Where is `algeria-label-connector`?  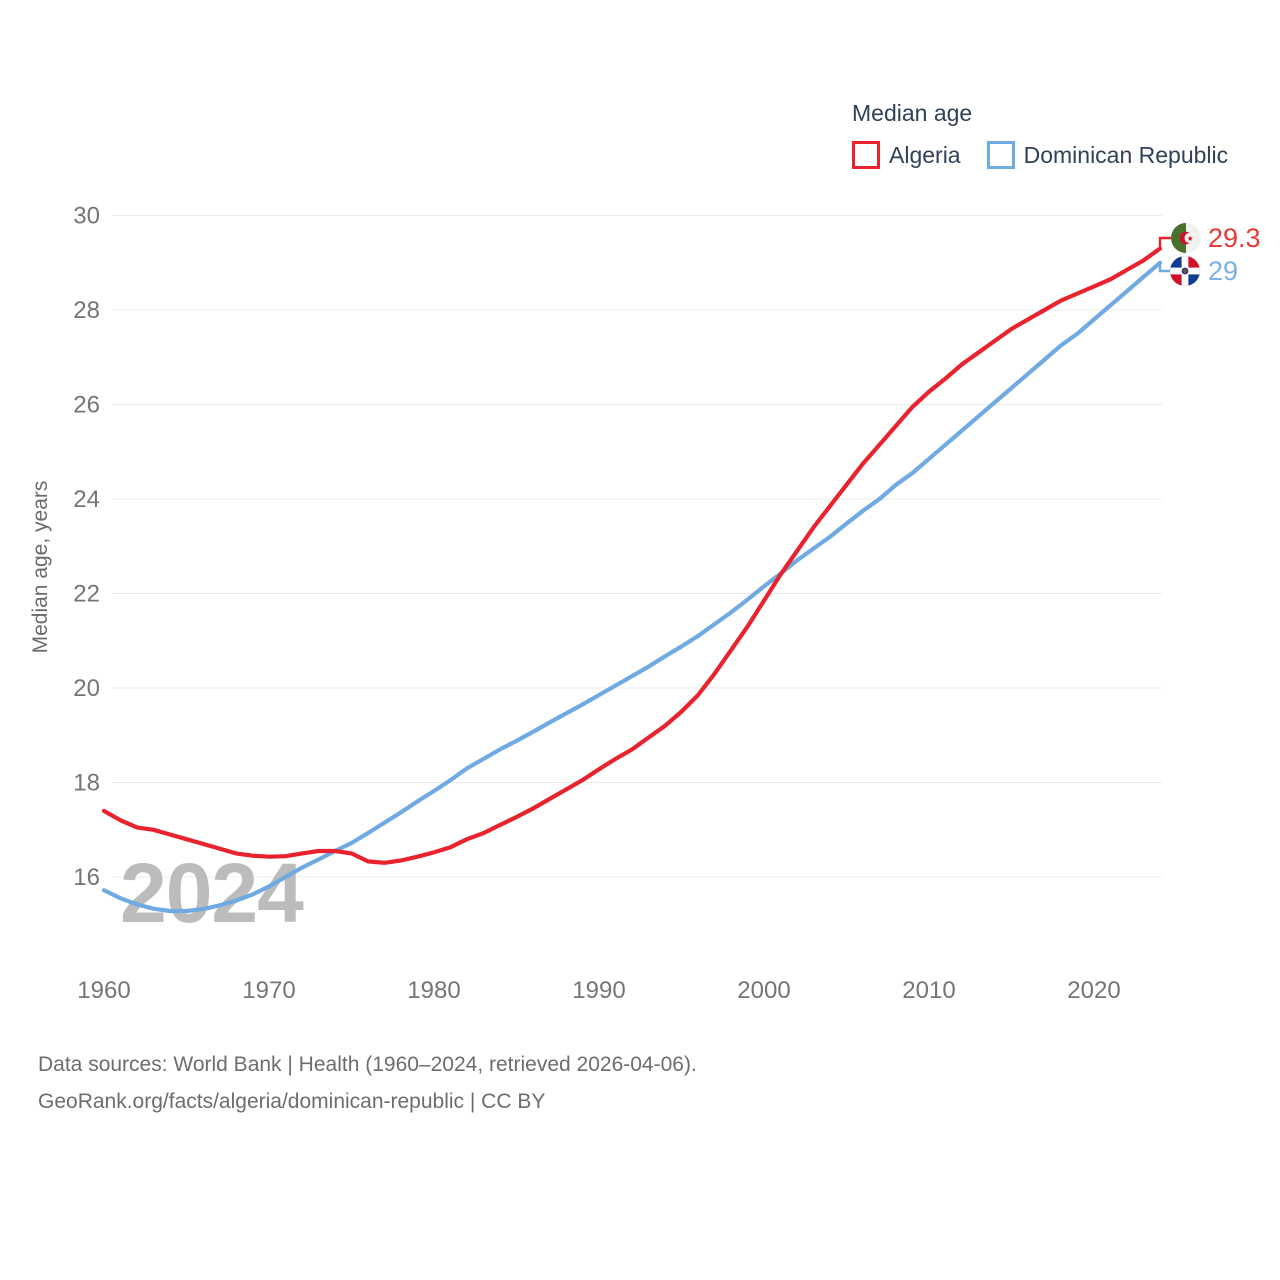 algeria-label-connector is located at coordinates (1164, 242).